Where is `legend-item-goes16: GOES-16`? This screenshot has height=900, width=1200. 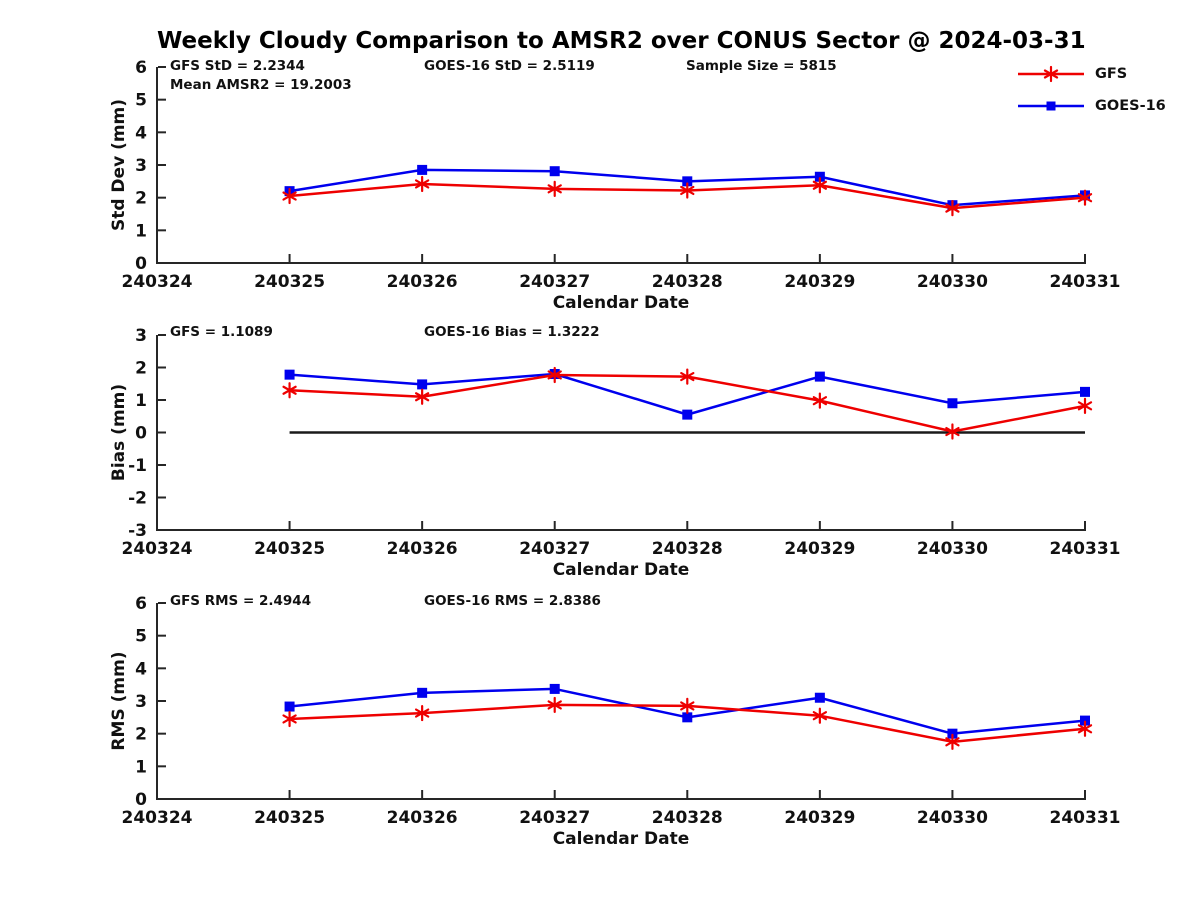 legend-item-goes16: GOES-16 is located at coordinates (1091, 106).